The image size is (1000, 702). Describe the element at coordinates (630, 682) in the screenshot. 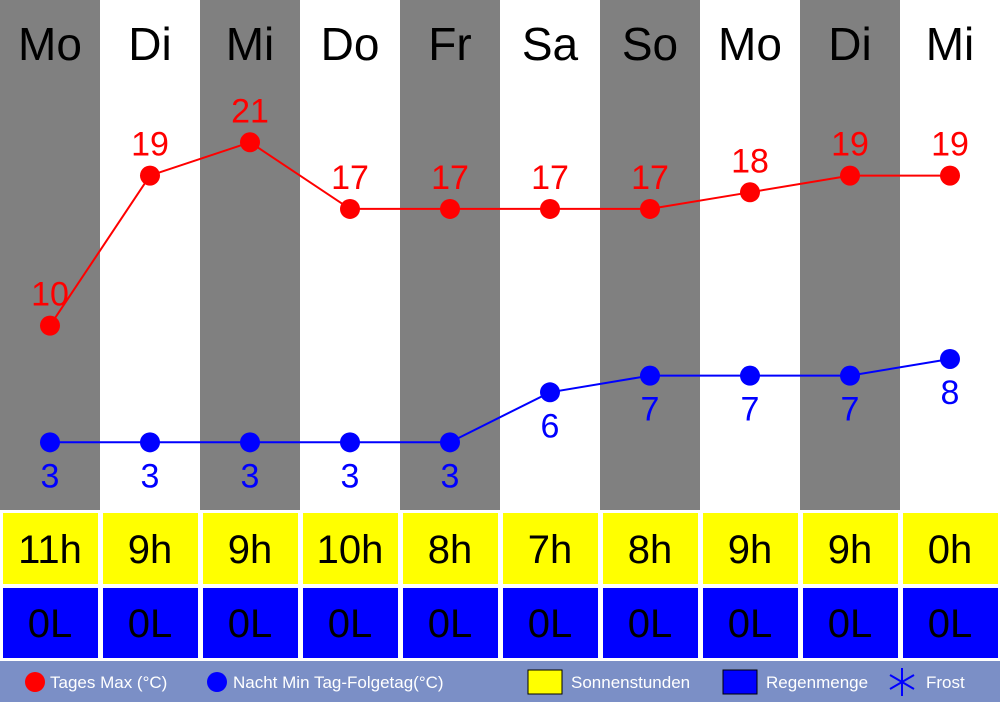

I see `legend-label: Sonnenstunden` at that location.